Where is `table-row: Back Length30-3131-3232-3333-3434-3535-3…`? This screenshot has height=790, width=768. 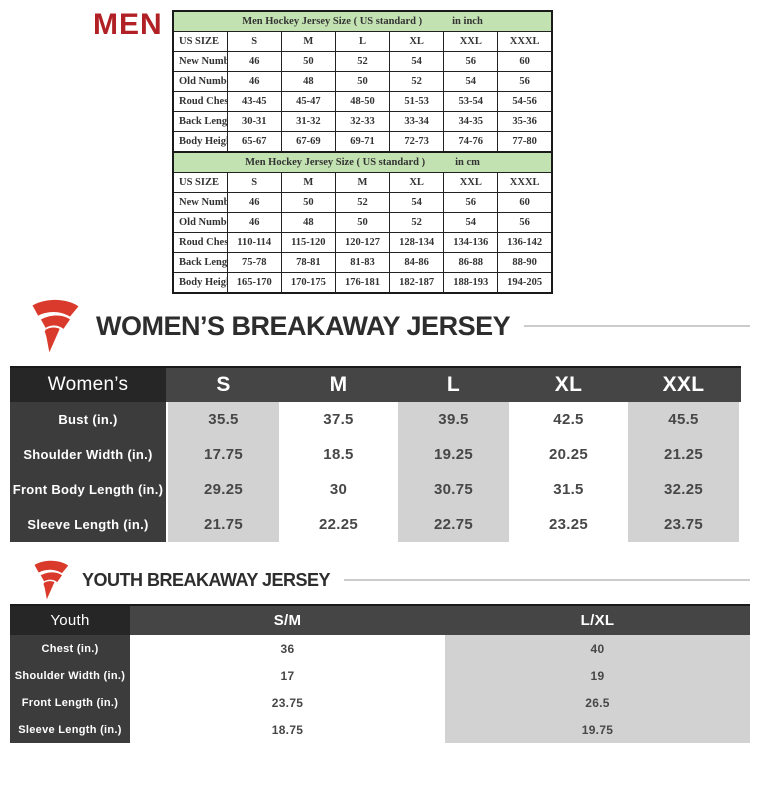 table-row: Back Length30-3131-3232-3333-3434-3535-3… is located at coordinates (362, 121).